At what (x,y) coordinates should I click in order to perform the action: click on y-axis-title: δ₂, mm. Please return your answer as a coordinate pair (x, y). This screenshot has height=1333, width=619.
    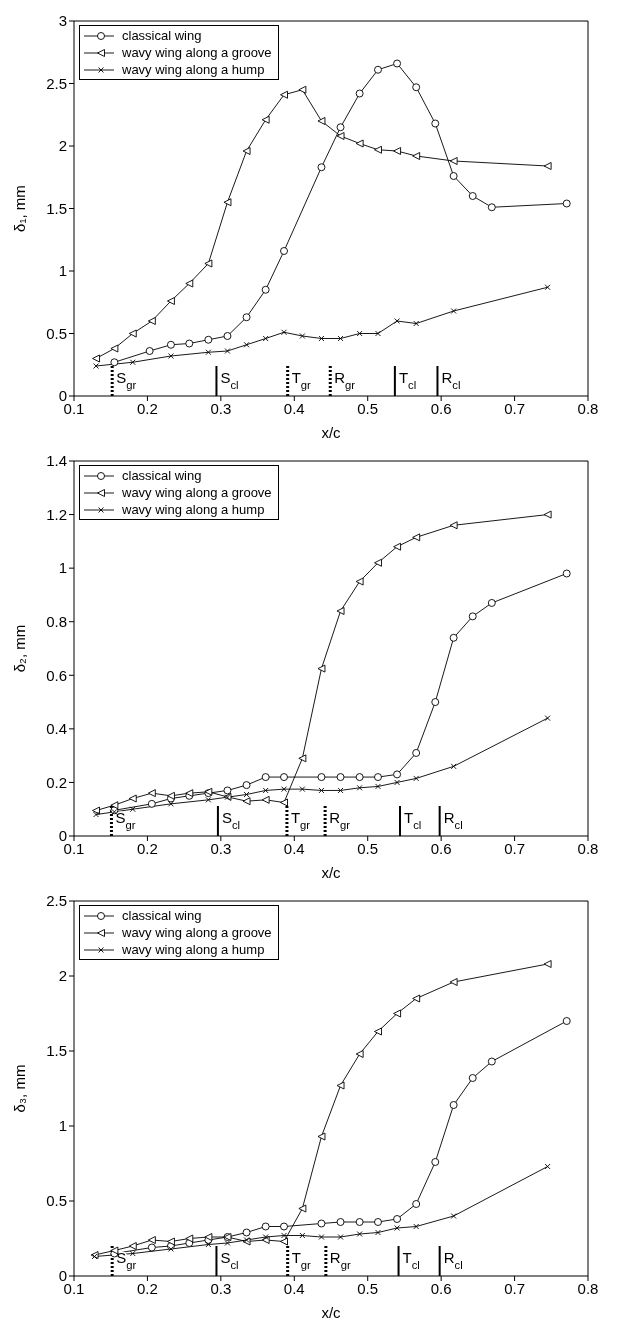
    Looking at the image, I should click on (20, 648).